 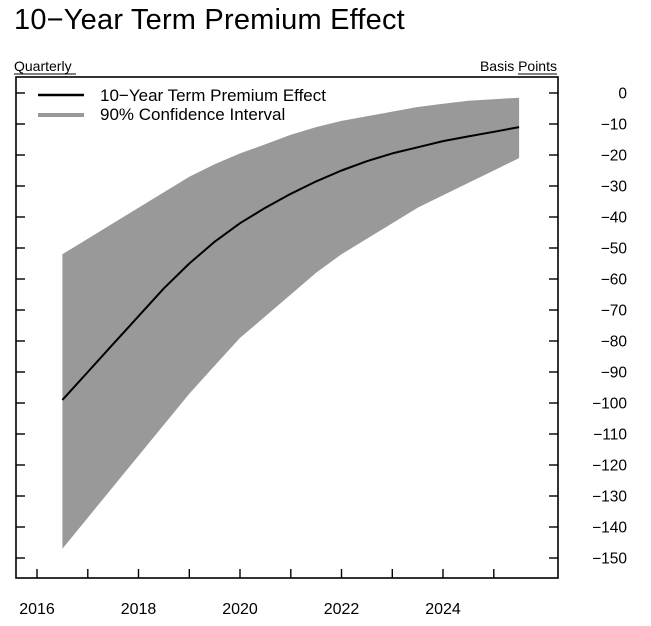 What do you see at coordinates (610, 435) in the screenshot?
I see `y-tick-label: −110` at bounding box center [610, 435].